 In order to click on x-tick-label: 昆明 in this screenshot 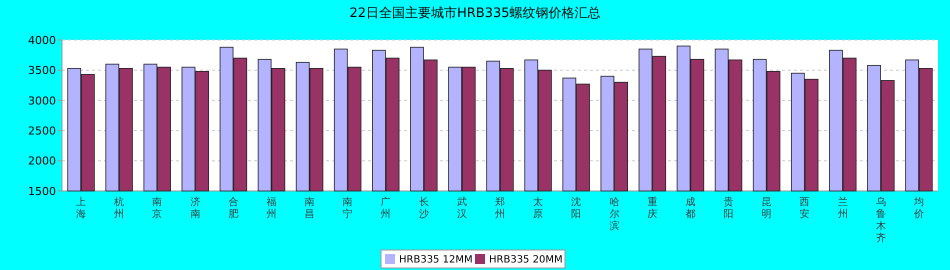, I will do `click(767, 208)`.